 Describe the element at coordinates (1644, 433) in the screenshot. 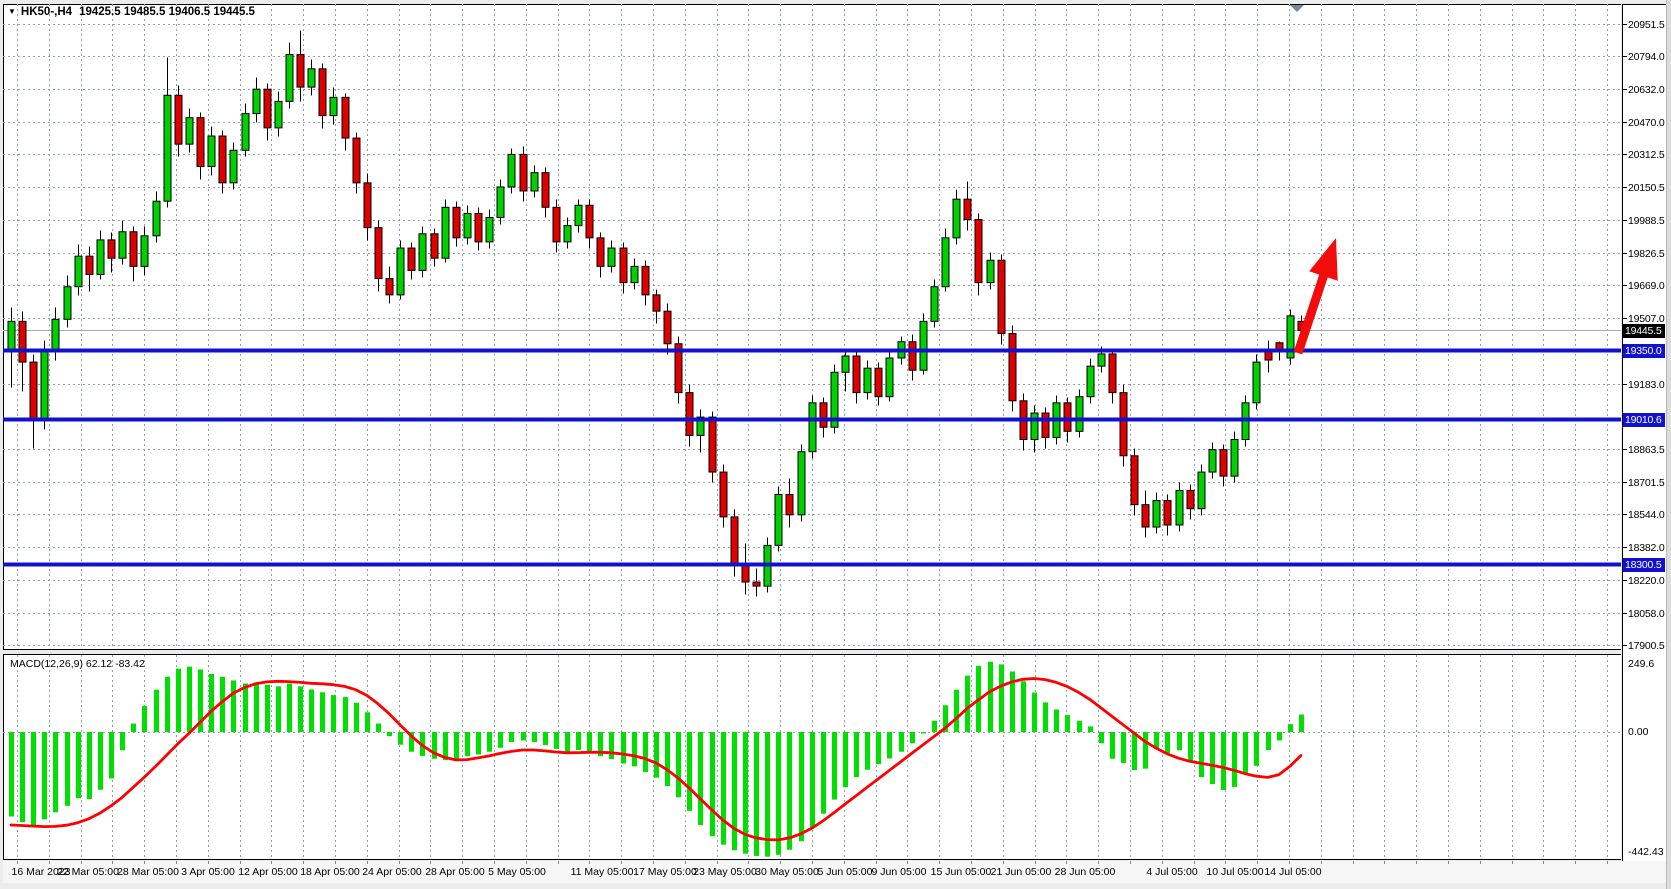

I see `price-axis` at that location.